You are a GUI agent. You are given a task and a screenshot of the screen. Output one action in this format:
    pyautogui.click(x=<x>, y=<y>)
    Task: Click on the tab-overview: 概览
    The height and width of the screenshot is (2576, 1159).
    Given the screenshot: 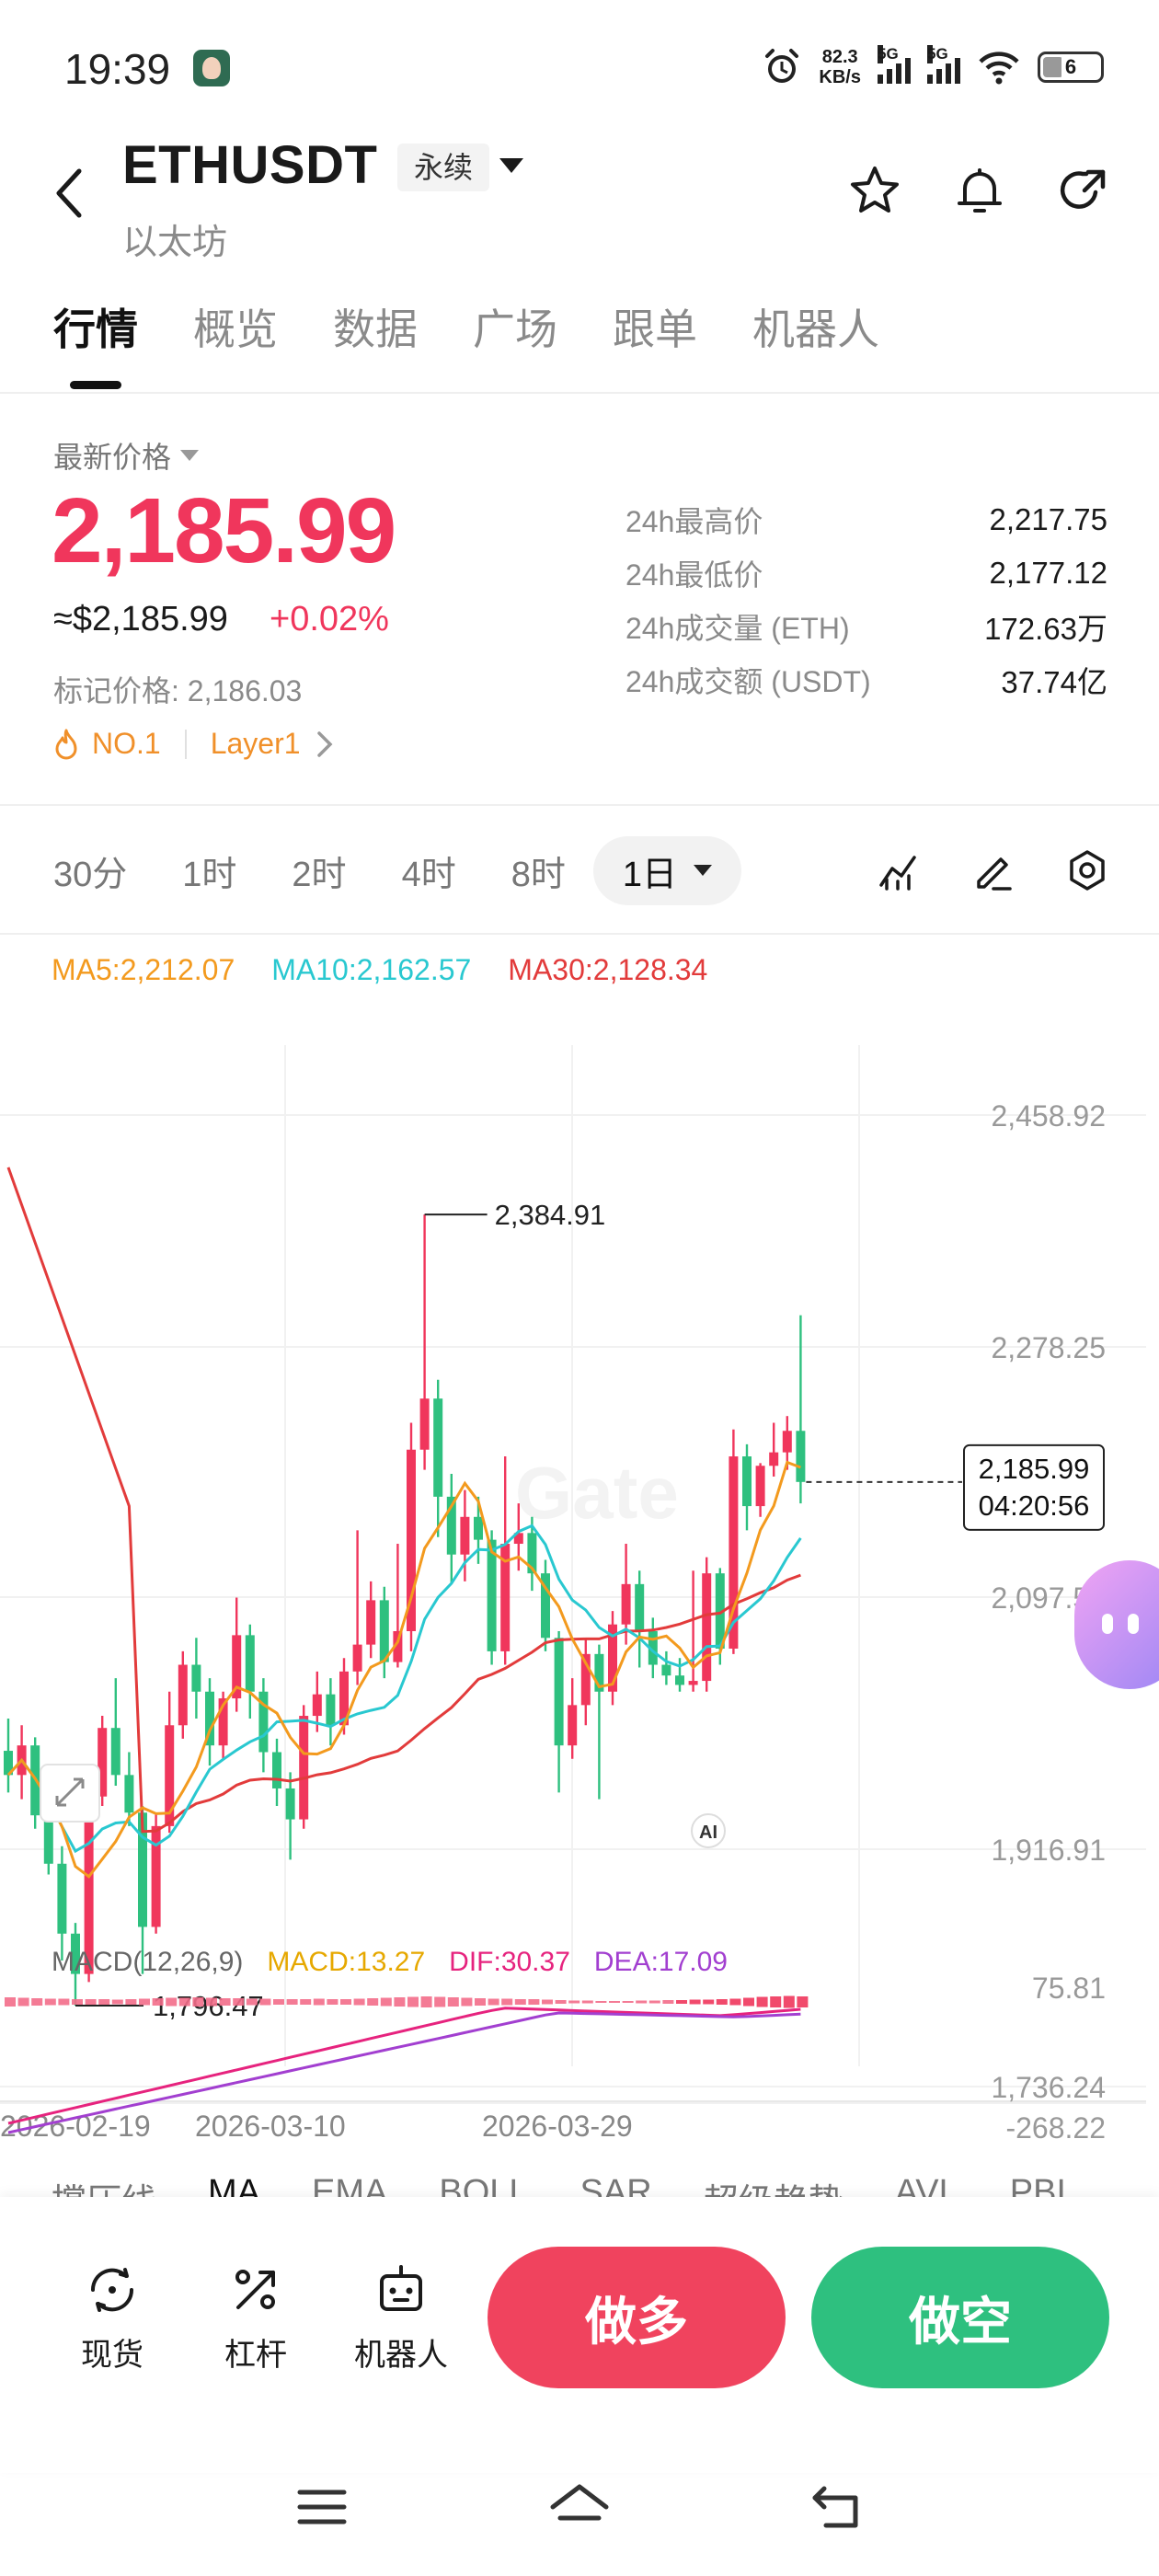 What is the action you would take?
    pyautogui.click(x=235, y=329)
    